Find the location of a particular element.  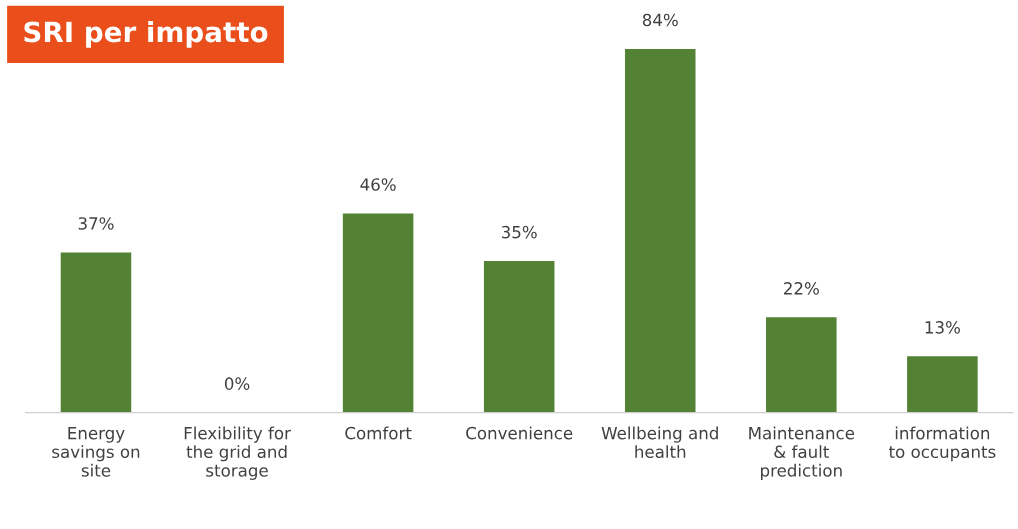

data-label: 0% is located at coordinates (237, 383).